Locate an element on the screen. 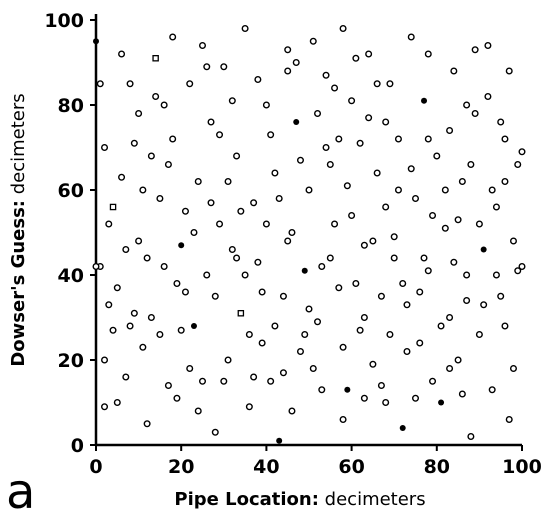 The image size is (542, 518). x-tick-label: 0 is located at coordinates (95, 467).